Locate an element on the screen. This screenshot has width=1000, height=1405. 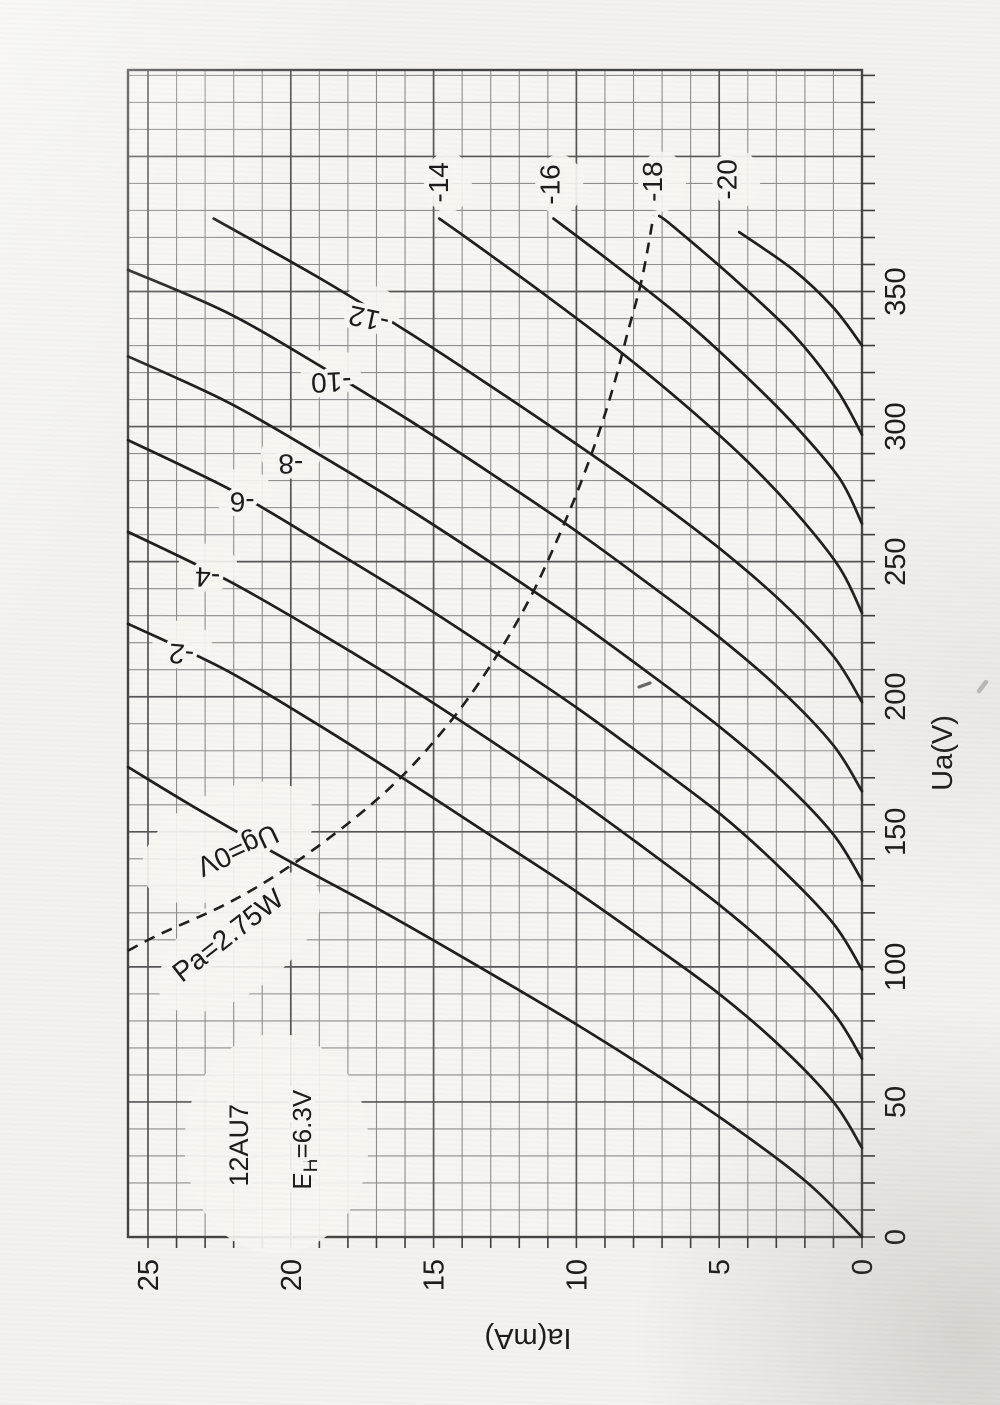
x-tick-label-250: 250 is located at coordinates (896, 561).